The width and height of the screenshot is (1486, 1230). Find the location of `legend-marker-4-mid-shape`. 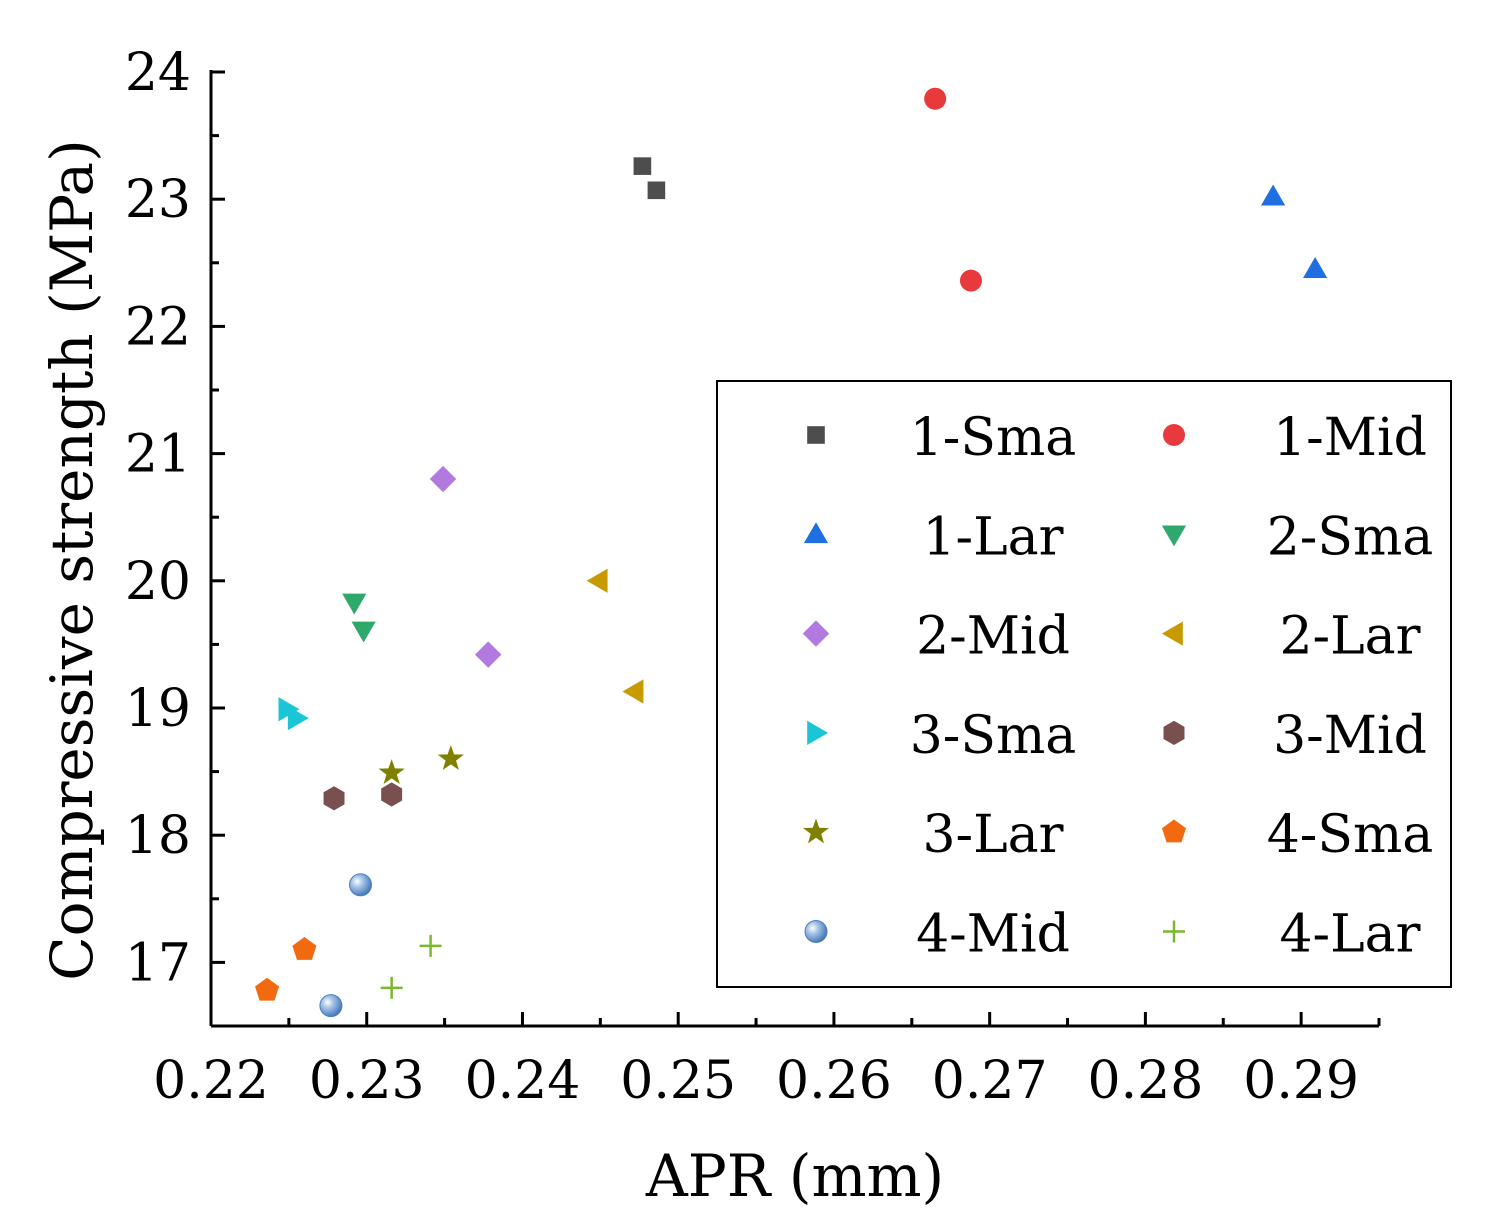

legend-marker-4-mid-shape is located at coordinates (816, 931).